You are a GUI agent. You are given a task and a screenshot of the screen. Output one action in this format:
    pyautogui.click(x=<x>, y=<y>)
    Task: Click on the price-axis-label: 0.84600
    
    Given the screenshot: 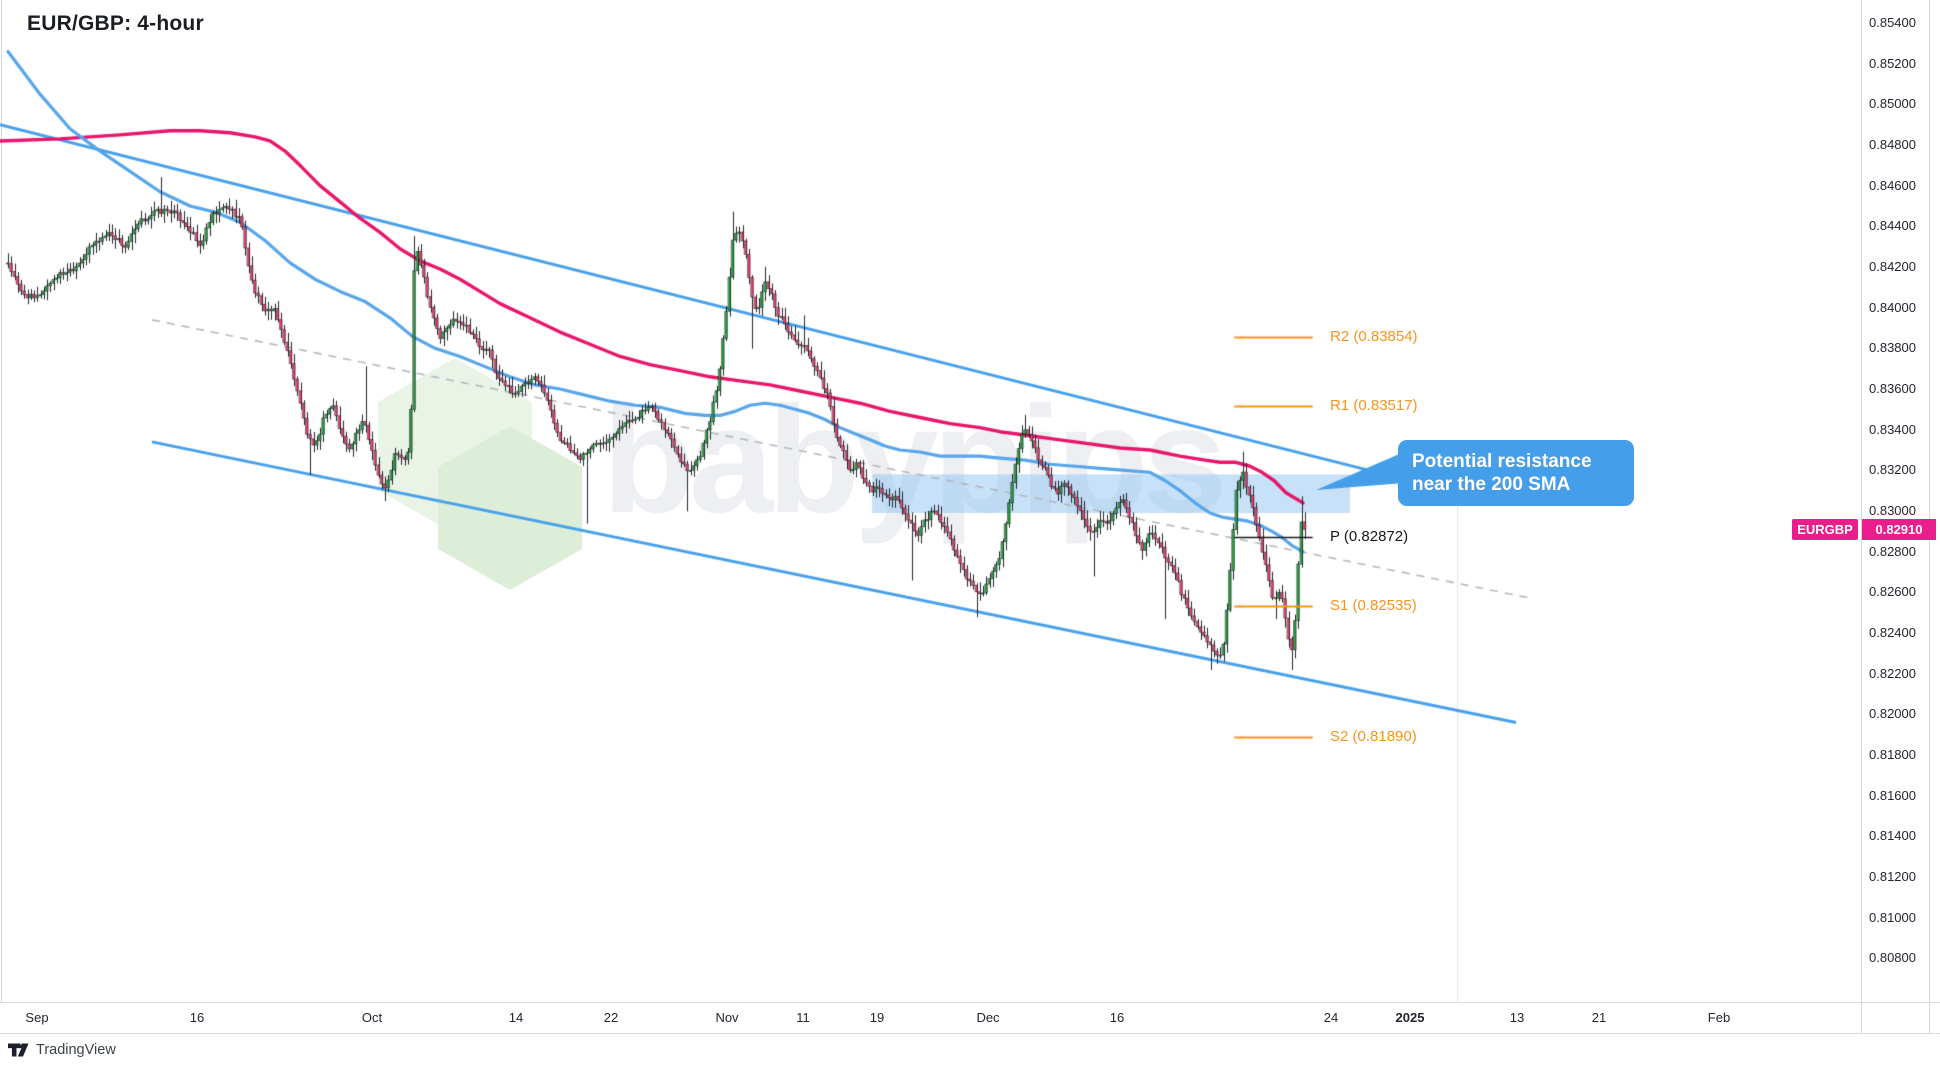 What is the action you would take?
    pyautogui.click(x=1892, y=185)
    